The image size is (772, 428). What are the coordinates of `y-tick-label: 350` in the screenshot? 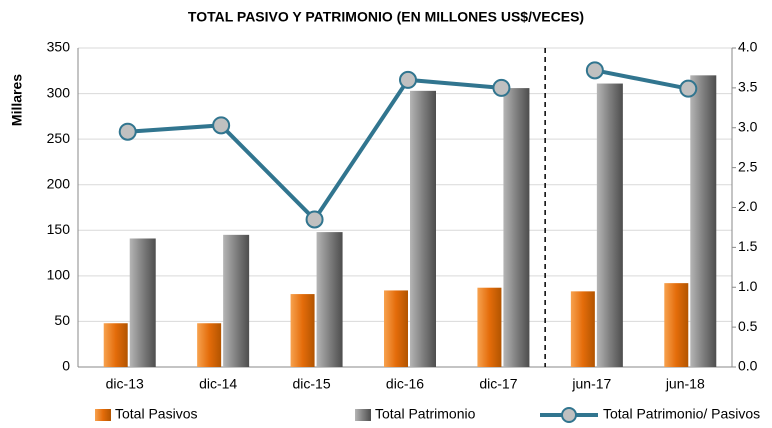 It's located at (59, 47).